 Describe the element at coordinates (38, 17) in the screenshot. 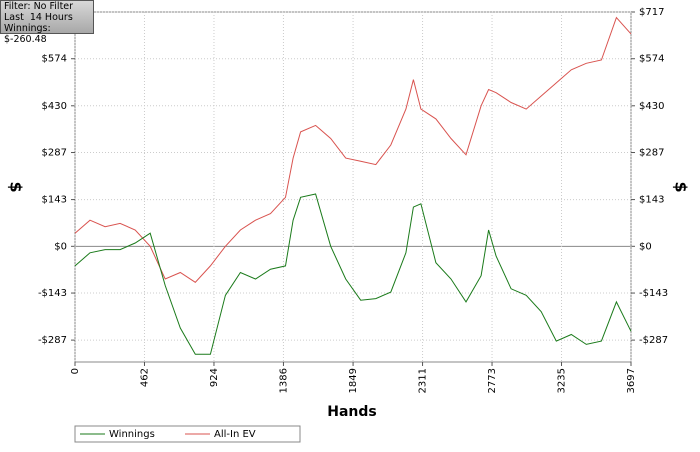

I see `filter-line: Last 14 Hours` at that location.